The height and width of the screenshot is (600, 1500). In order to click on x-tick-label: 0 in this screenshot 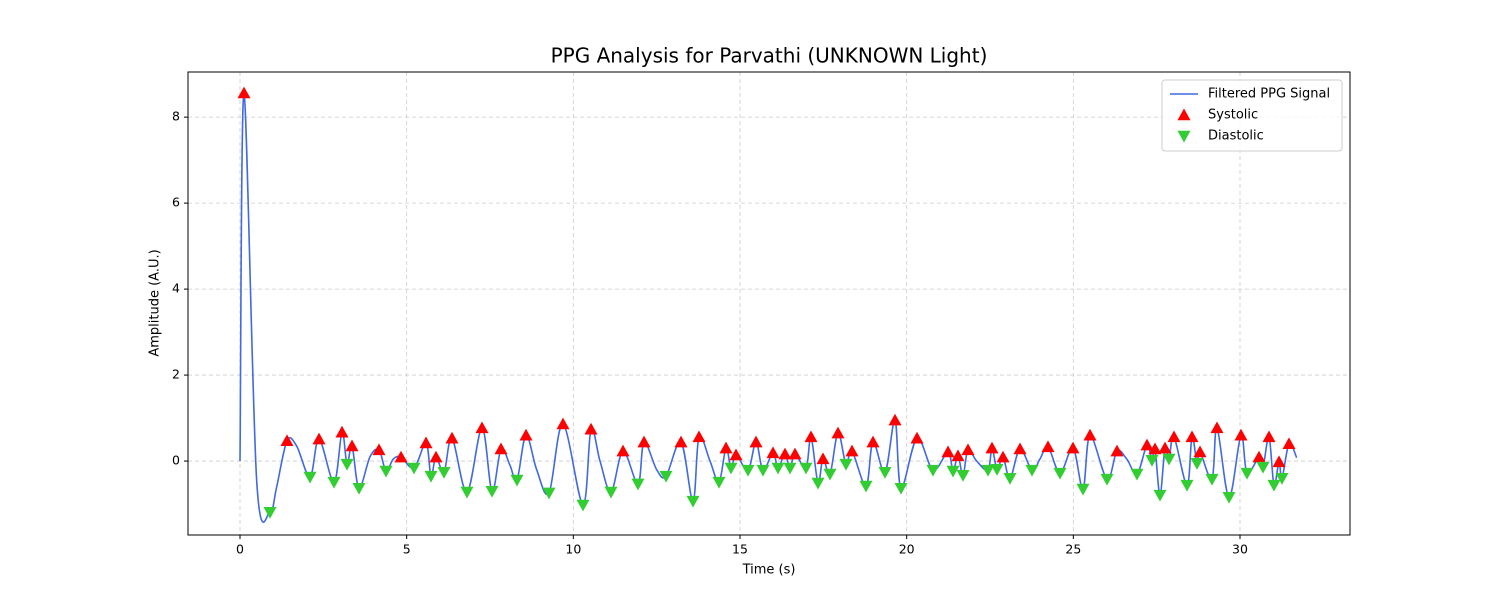, I will do `click(240, 549)`.